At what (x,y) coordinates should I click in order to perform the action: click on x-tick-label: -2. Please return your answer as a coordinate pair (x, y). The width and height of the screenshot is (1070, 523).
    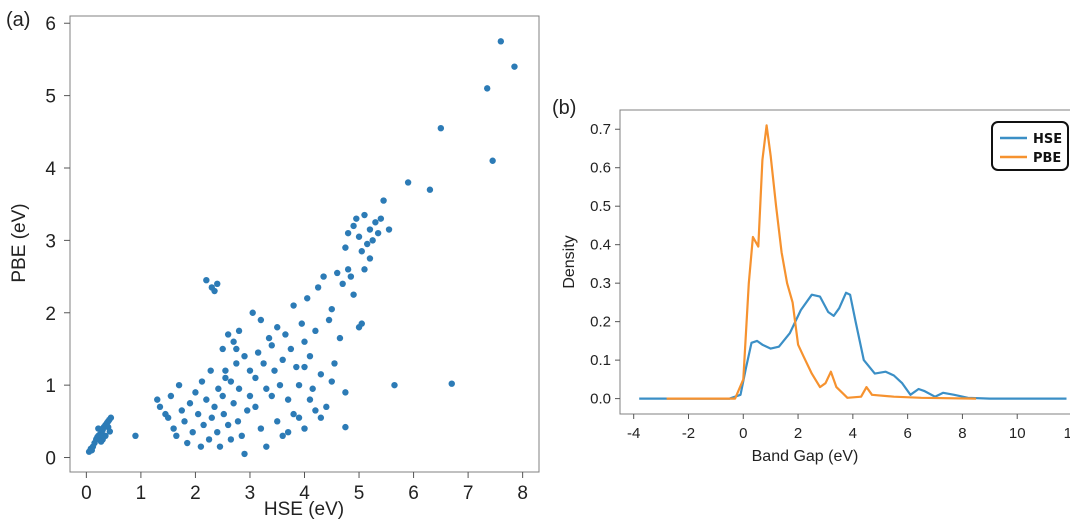
    Looking at the image, I should click on (688, 433).